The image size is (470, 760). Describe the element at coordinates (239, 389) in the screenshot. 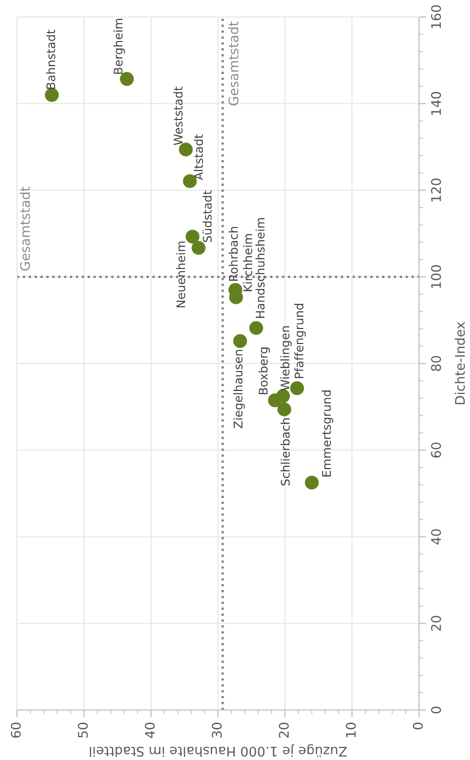

I see `text: Ziegelhausen` at that location.